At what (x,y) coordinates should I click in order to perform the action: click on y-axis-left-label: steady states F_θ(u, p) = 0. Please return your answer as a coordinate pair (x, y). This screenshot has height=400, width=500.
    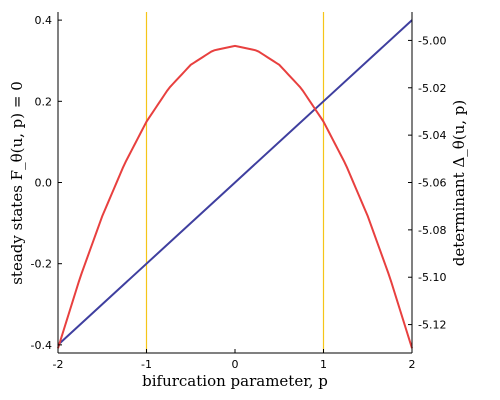
    Looking at the image, I should click on (17, 183).